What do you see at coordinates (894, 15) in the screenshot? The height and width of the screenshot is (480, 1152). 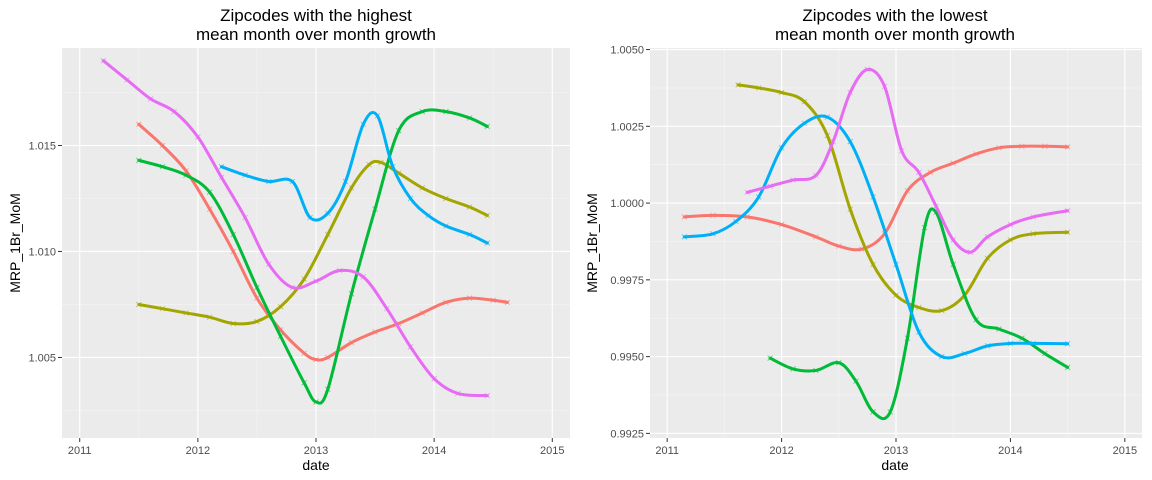 I see `chart-title-line-1: Zipcodes with the lowest` at bounding box center [894, 15].